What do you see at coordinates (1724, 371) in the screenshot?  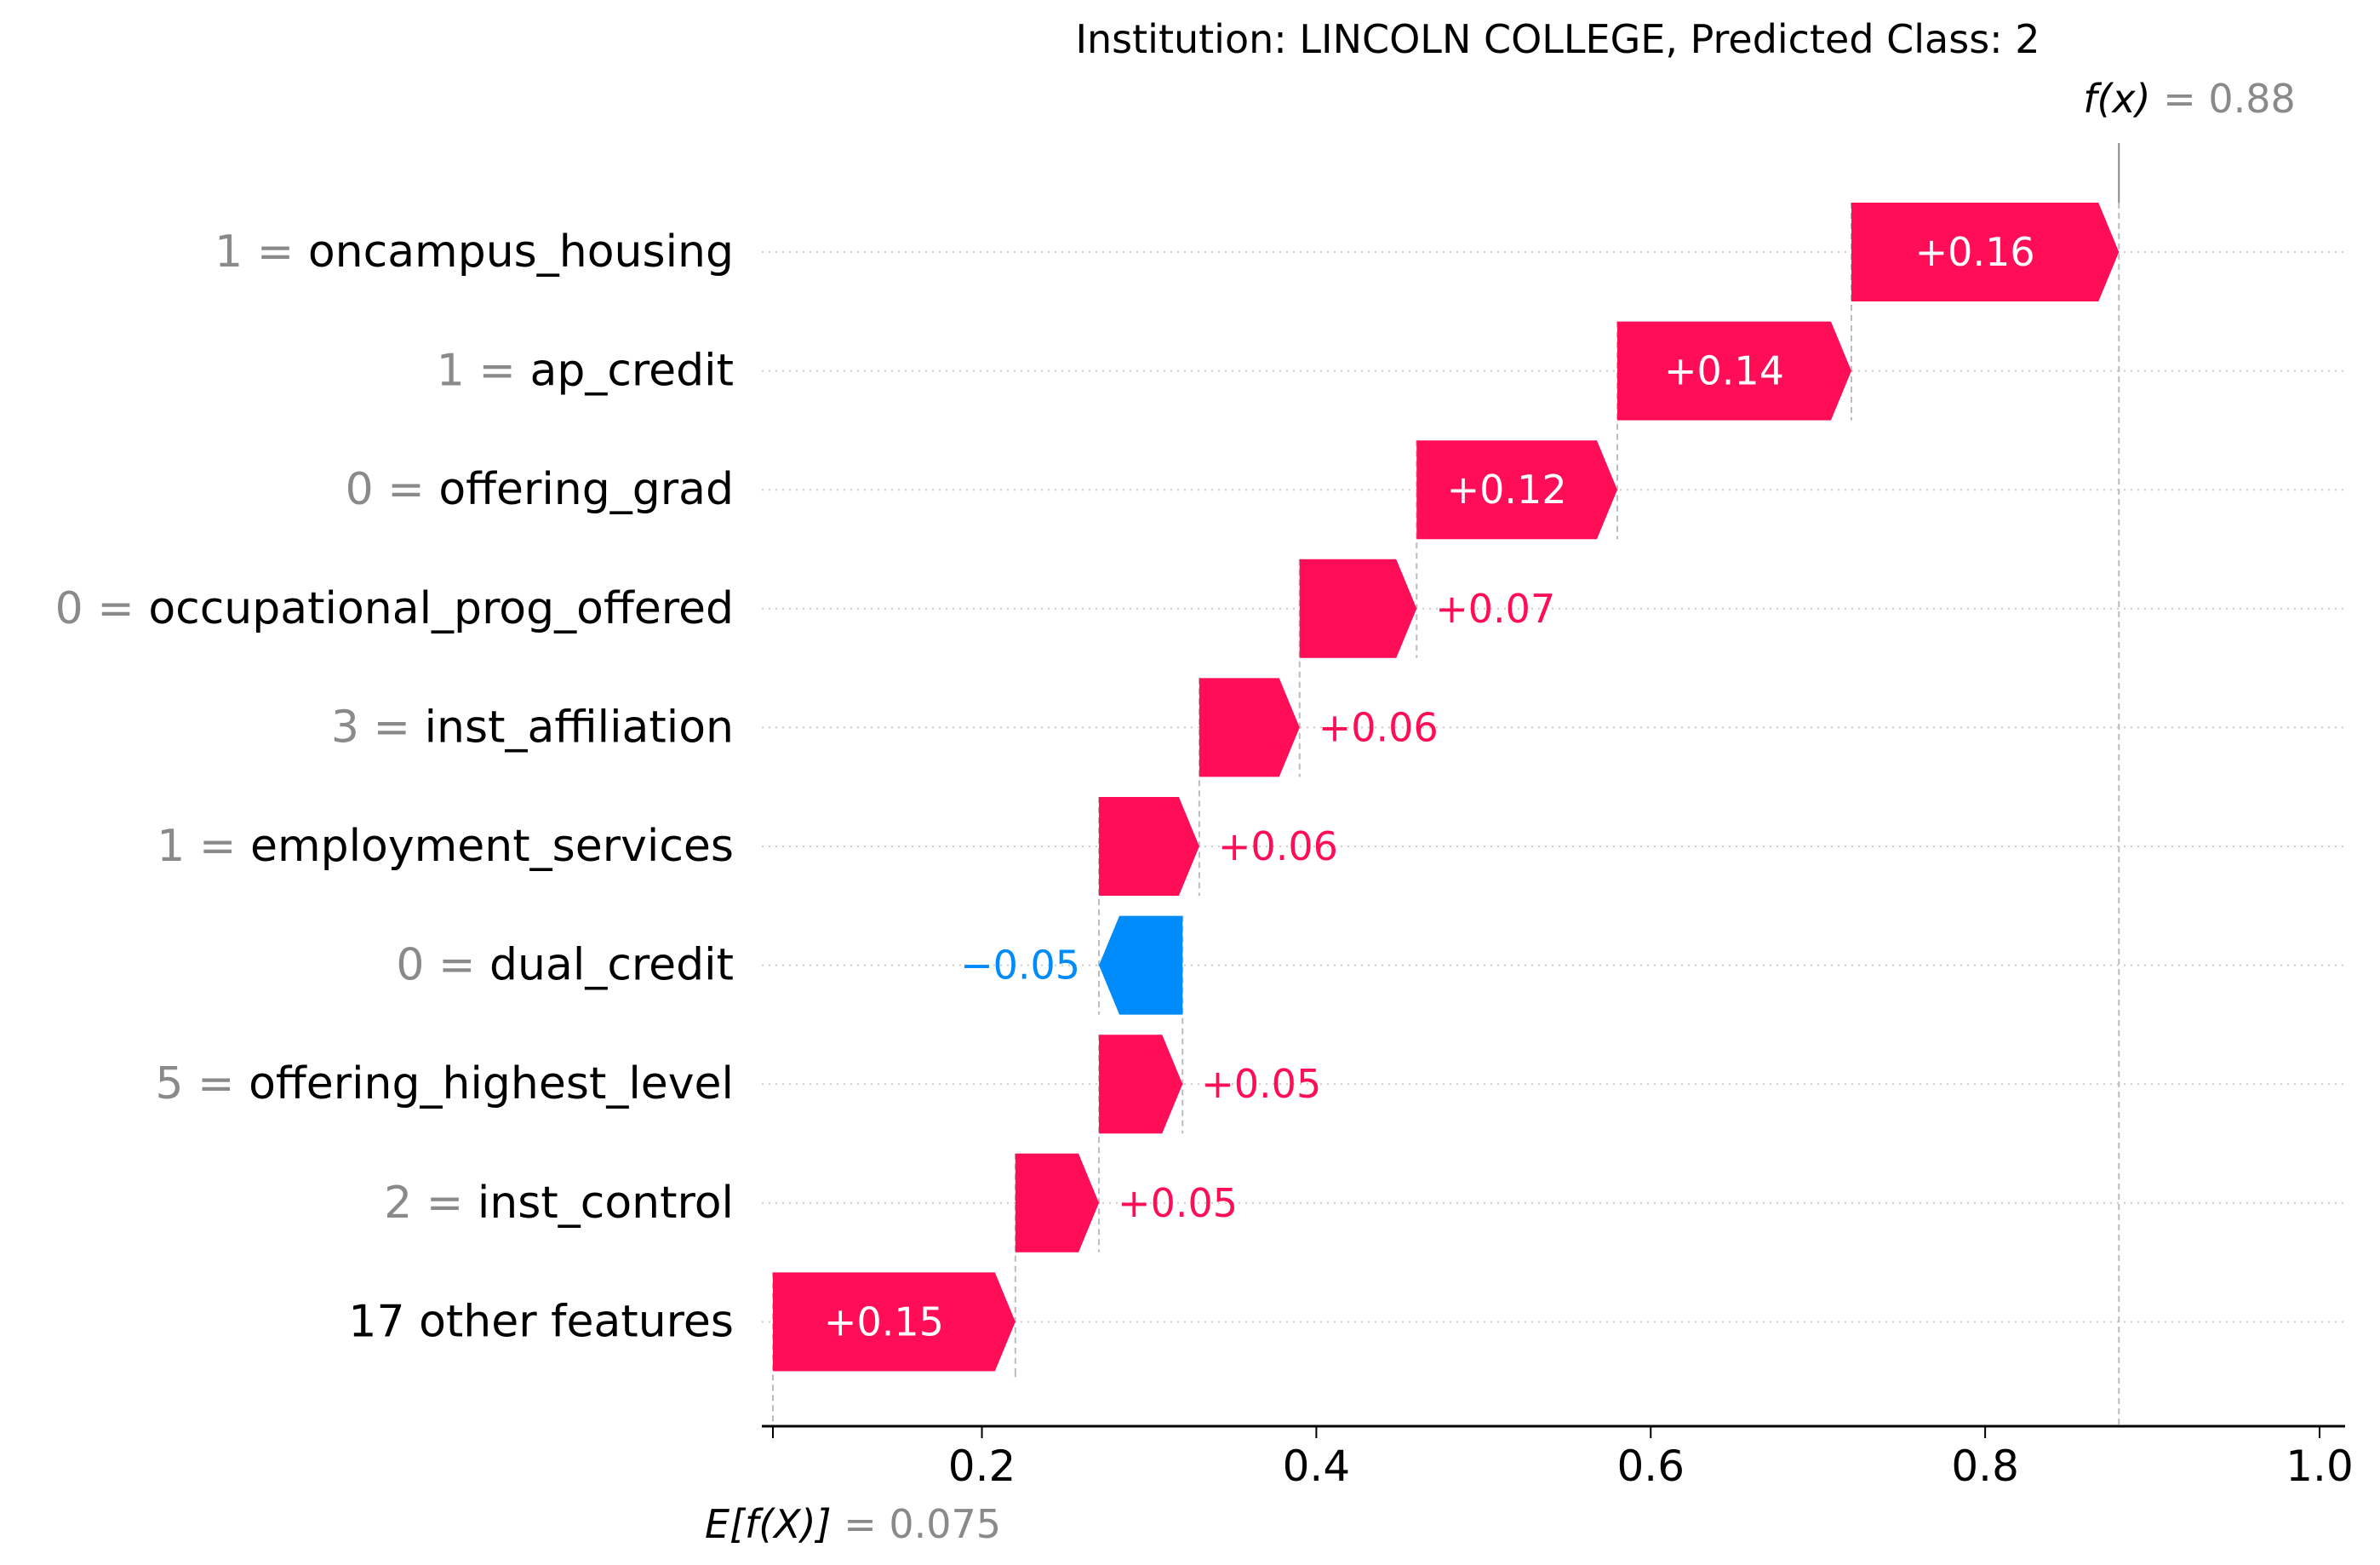 I see `bar-value-label: +0.14` at bounding box center [1724, 371].